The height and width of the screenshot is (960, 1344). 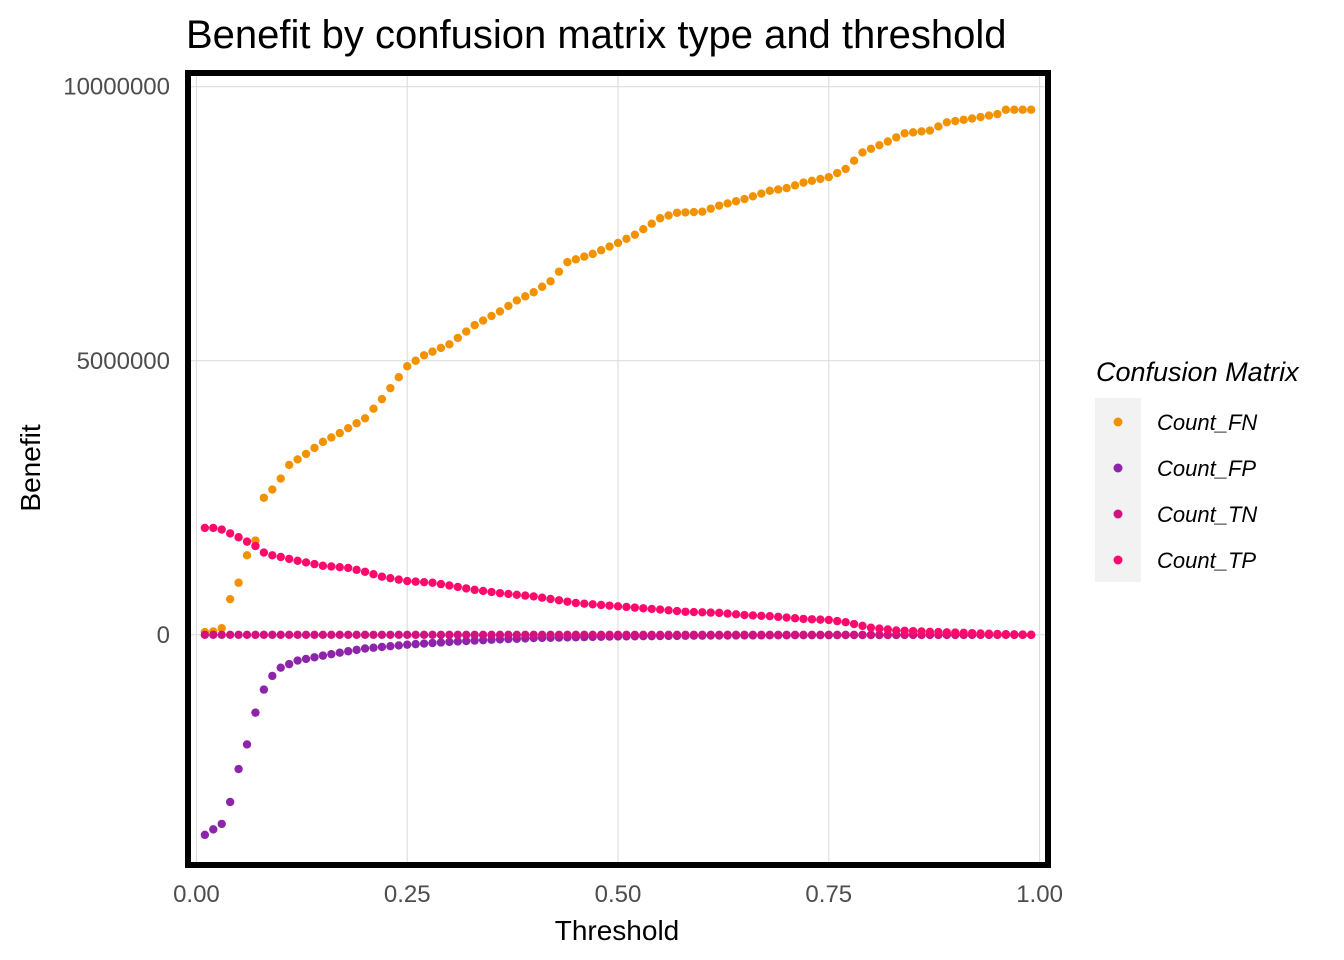 I want to click on x-axis-label: Threshold, so click(x=617, y=930).